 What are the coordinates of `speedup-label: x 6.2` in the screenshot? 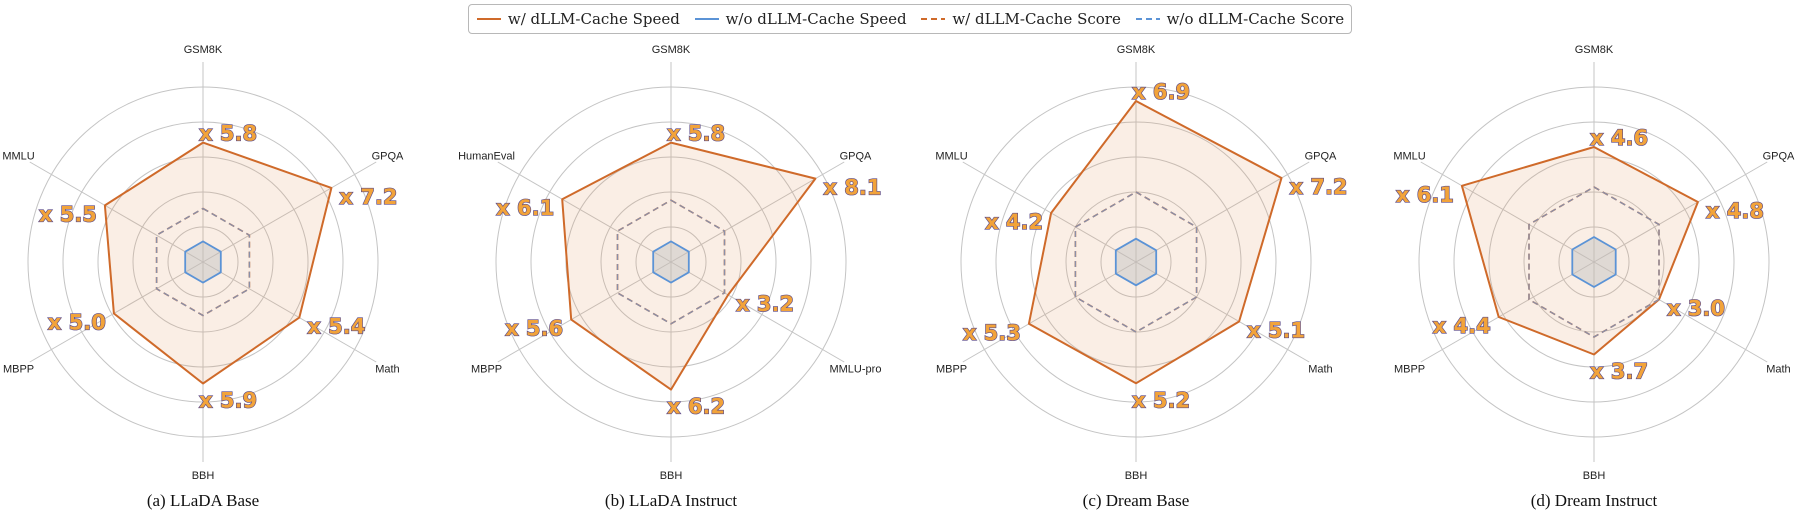 It's located at (696, 407).